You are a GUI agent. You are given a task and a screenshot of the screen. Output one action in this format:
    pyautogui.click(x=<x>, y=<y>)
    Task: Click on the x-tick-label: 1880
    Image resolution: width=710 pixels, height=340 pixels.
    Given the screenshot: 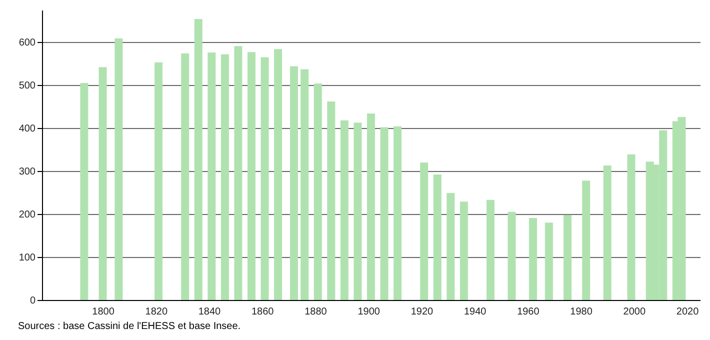 What is the action you would take?
    pyautogui.click(x=316, y=312)
    